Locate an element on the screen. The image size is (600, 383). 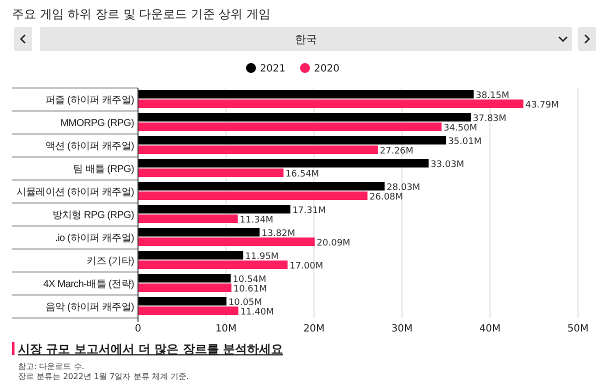
data-label: 10.05M is located at coordinates (245, 303).